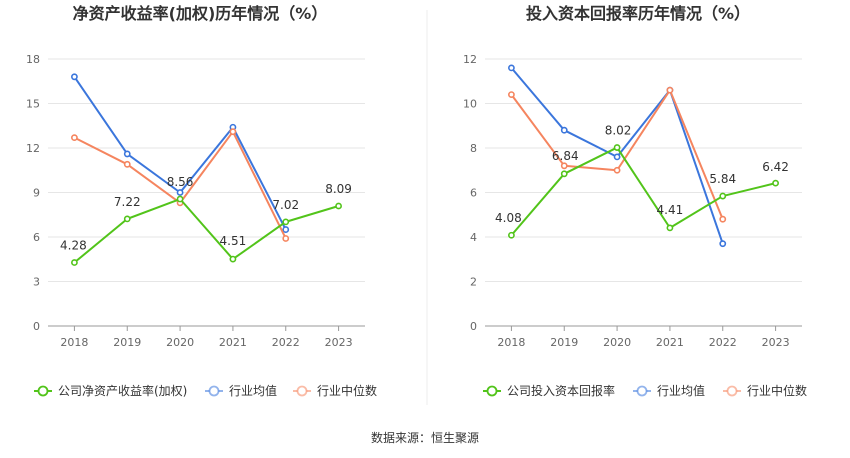 The height and width of the screenshot is (458, 850). What do you see at coordinates (638, 13) in the screenshot?
I see `chart-title: 投入资本回报率历年情况（%）` at bounding box center [638, 13].